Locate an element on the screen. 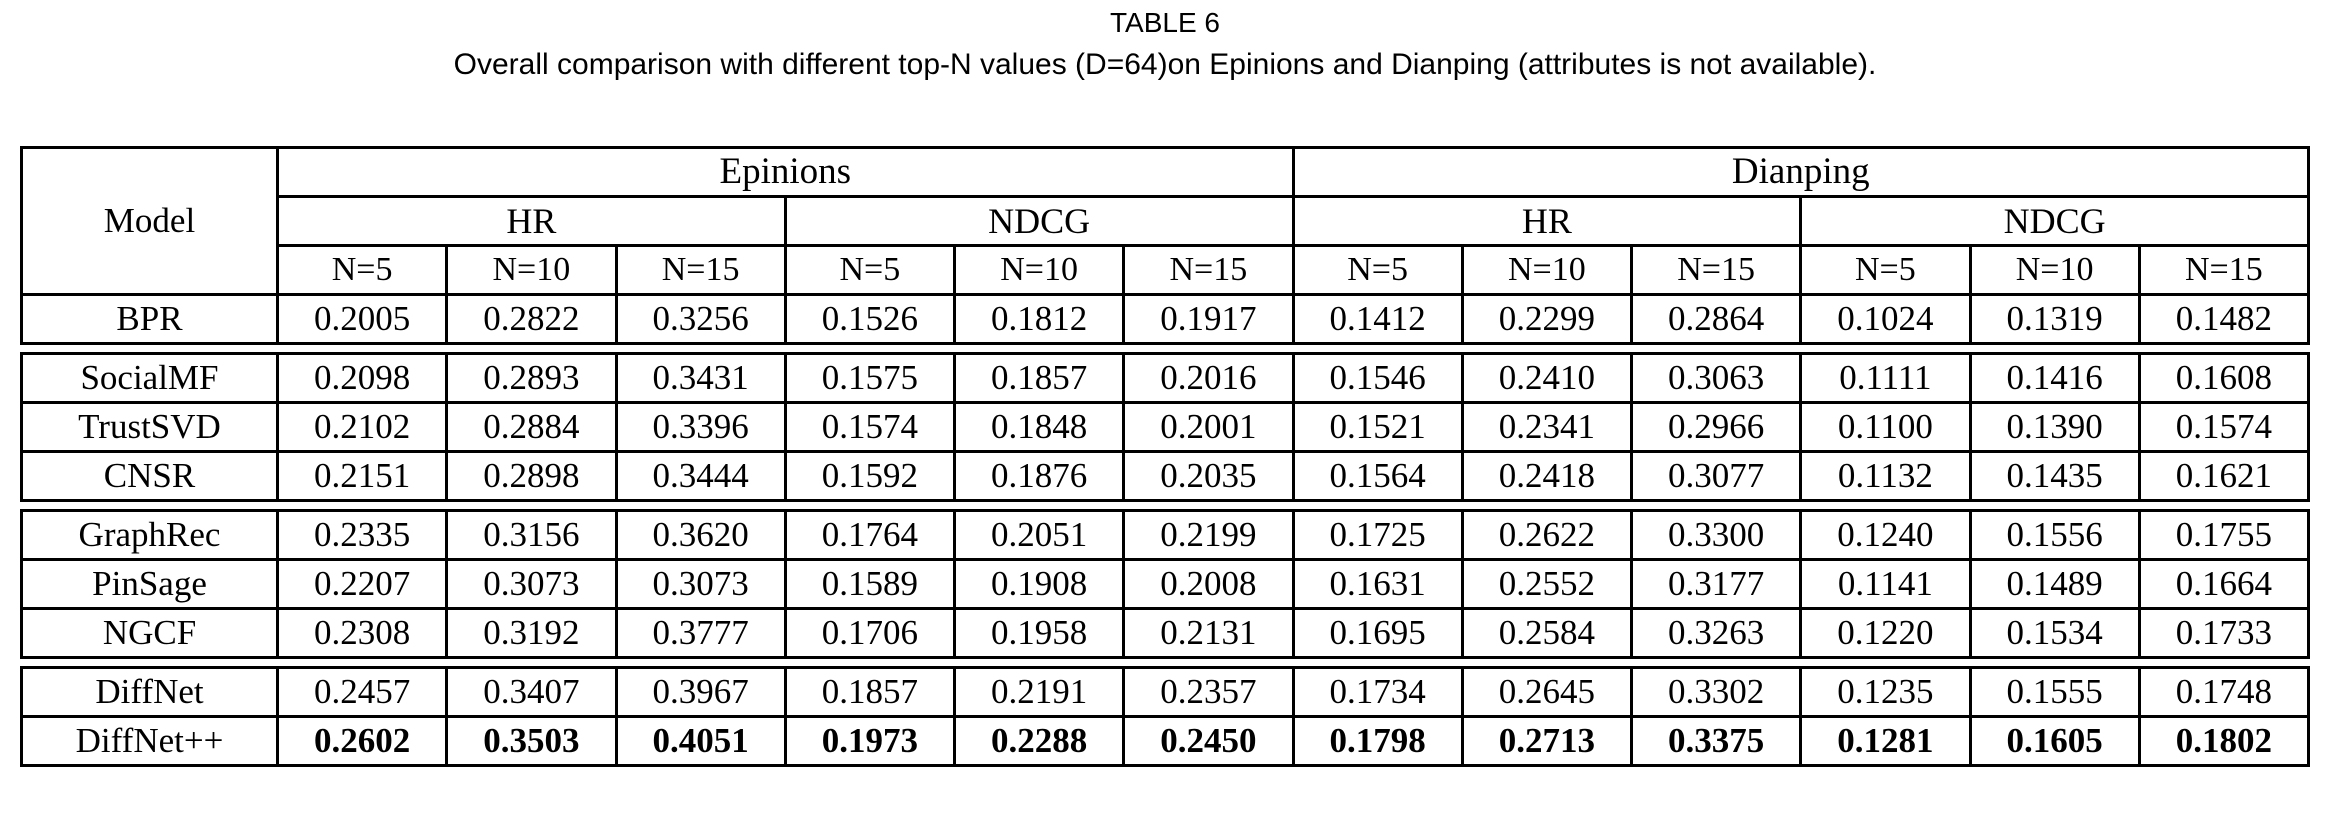  metric-value-cell: 0.2898 is located at coordinates (531, 476).